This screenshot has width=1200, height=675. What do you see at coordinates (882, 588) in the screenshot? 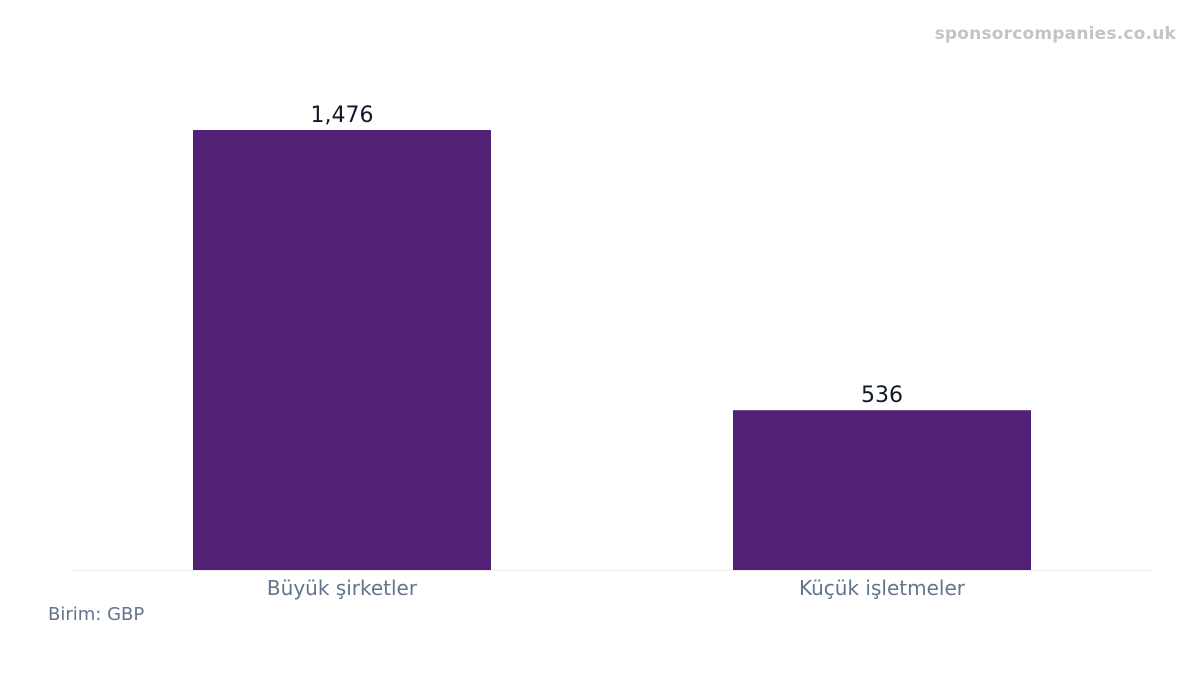
I see `x-tick-label-2: Küçük işletmeler` at bounding box center [882, 588].